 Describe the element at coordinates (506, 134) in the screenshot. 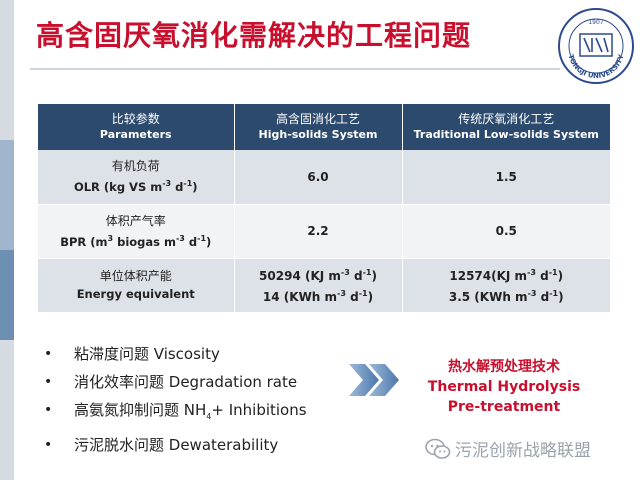

I see `header-en: Traditional Low-solids System` at that location.